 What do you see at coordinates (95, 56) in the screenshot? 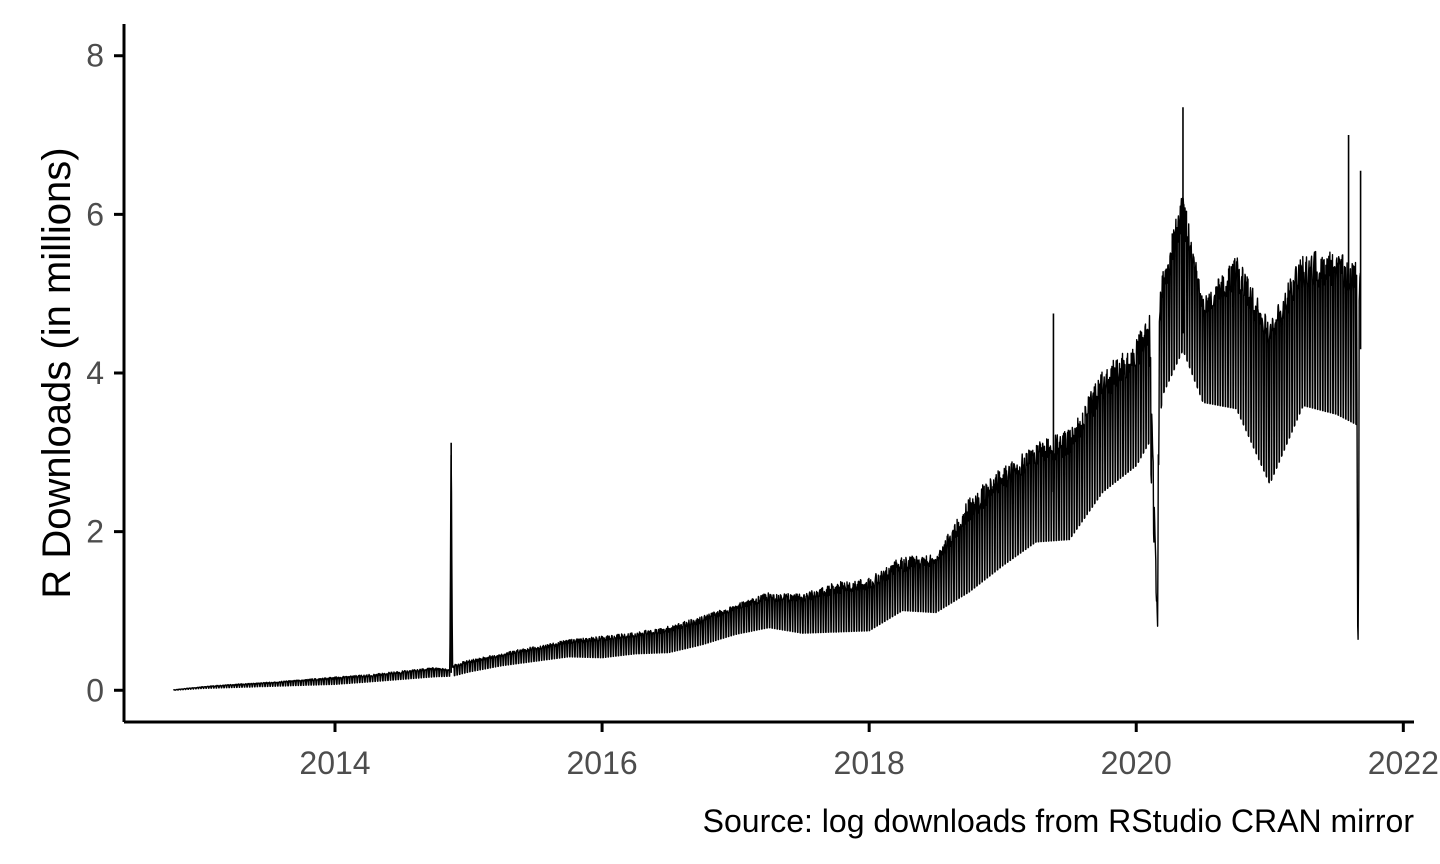
I see `y-tick-label: 8` at bounding box center [95, 56].